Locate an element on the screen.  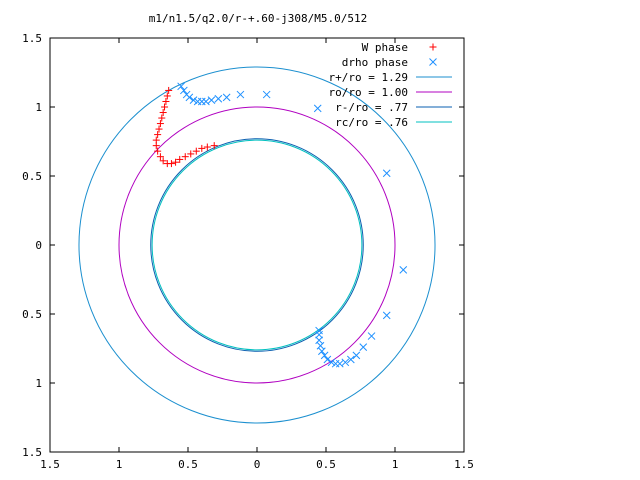
y-tick-label: 0 is located at coordinates (38, 245).